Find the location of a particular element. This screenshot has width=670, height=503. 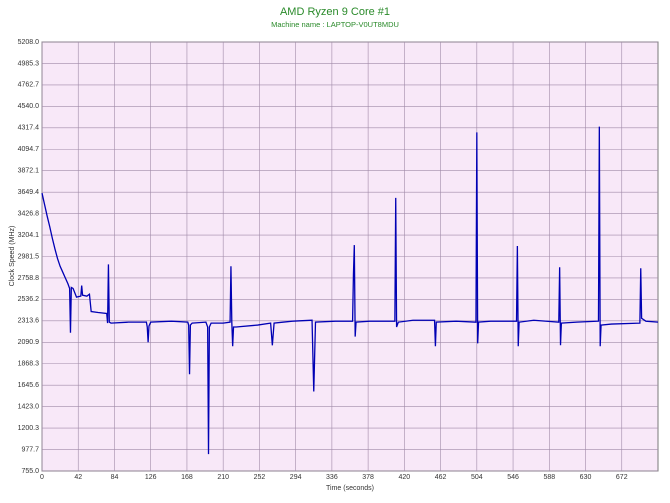

x-tick-label: 546 is located at coordinates (513, 477).